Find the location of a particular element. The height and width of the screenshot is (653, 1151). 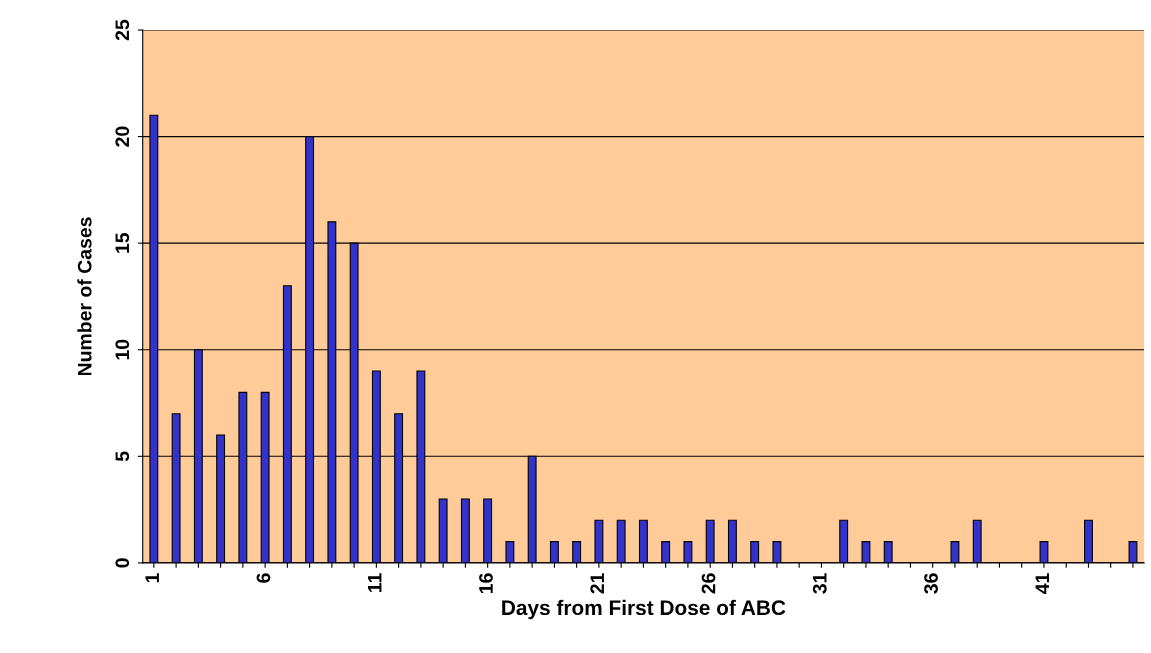

y-tick-label: 20 is located at coordinates (122, 136).